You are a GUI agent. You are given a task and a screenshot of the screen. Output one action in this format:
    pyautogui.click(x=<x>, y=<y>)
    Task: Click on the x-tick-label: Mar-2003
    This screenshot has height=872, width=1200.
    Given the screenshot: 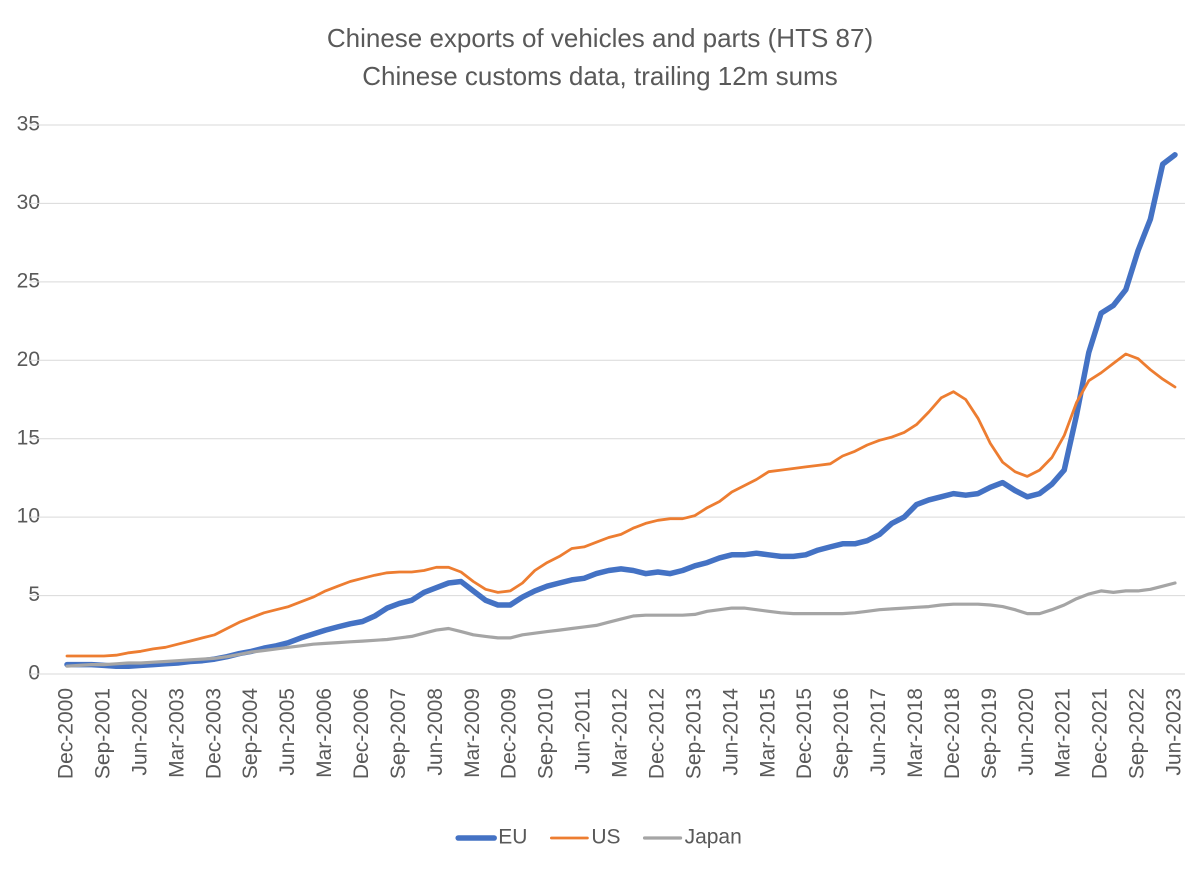 What is the action you would take?
    pyautogui.click(x=176, y=733)
    